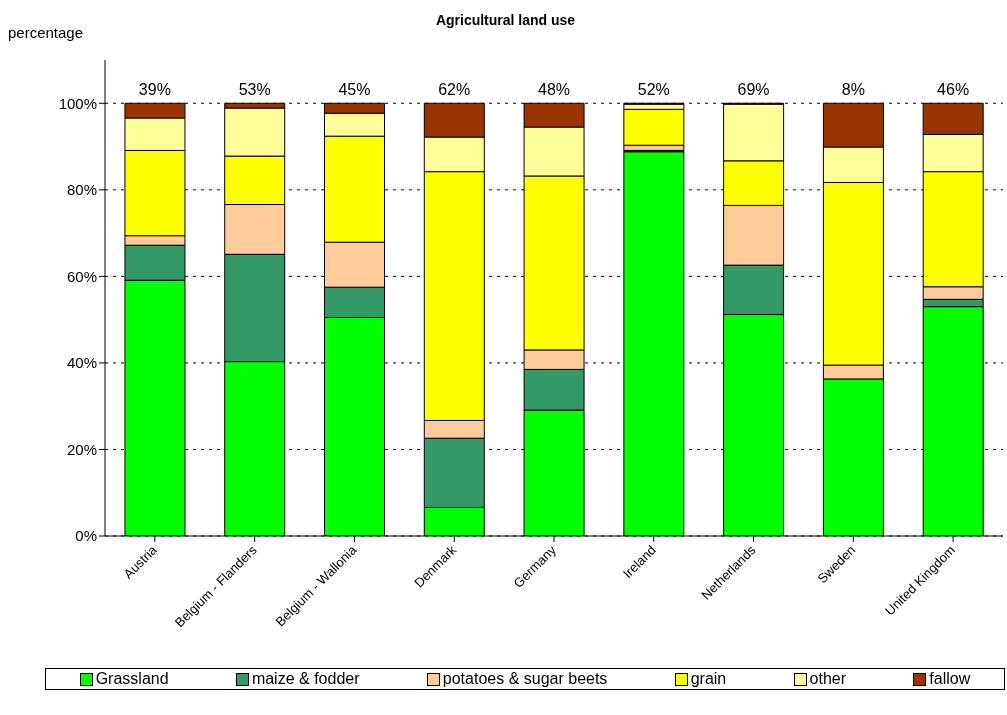 This screenshot has width=1007, height=715. I want to click on annotation: 69%, so click(753, 90).